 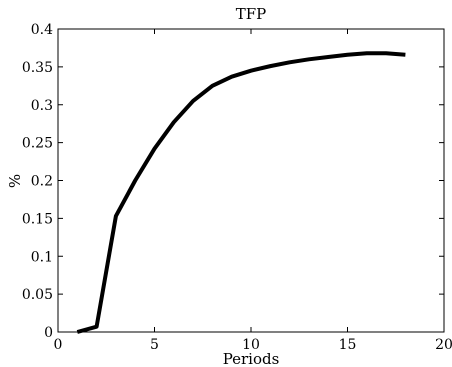 I want to click on x-tick-label: 15, so click(x=348, y=345).